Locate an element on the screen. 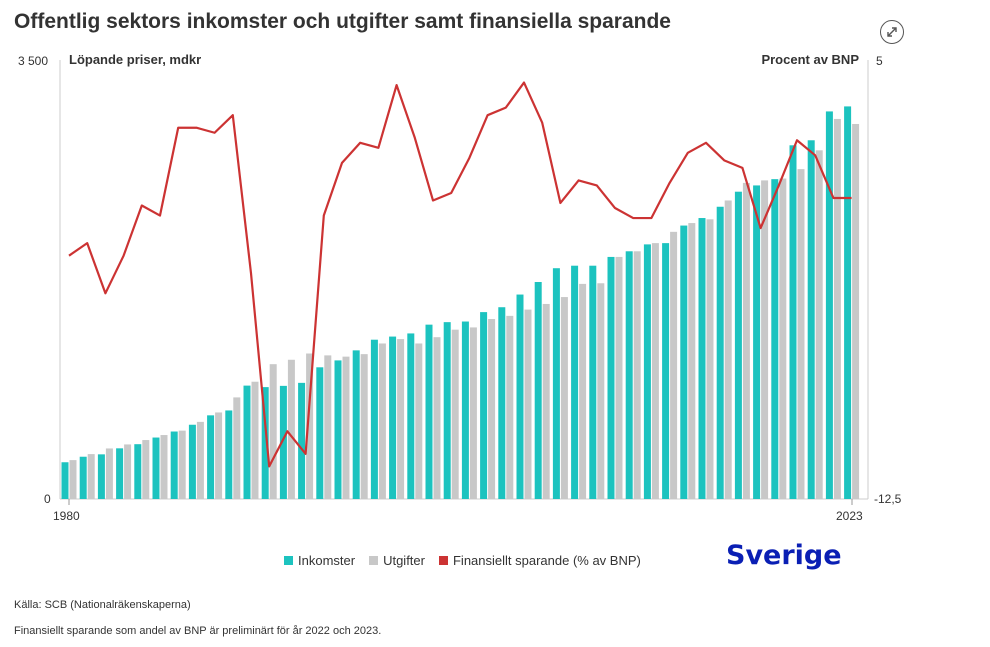 The width and height of the screenshot is (990, 647). bar-utgifter-1980 is located at coordinates (73, 479).